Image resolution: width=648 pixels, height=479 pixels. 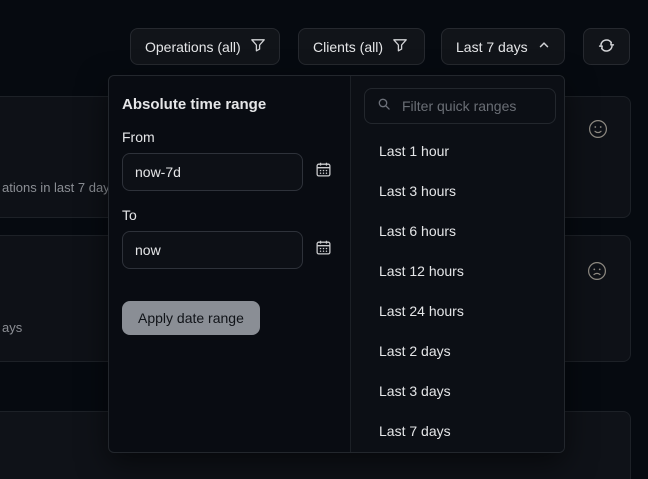 What do you see at coordinates (597, 271) in the screenshot?
I see `sad-face-icon` at bounding box center [597, 271].